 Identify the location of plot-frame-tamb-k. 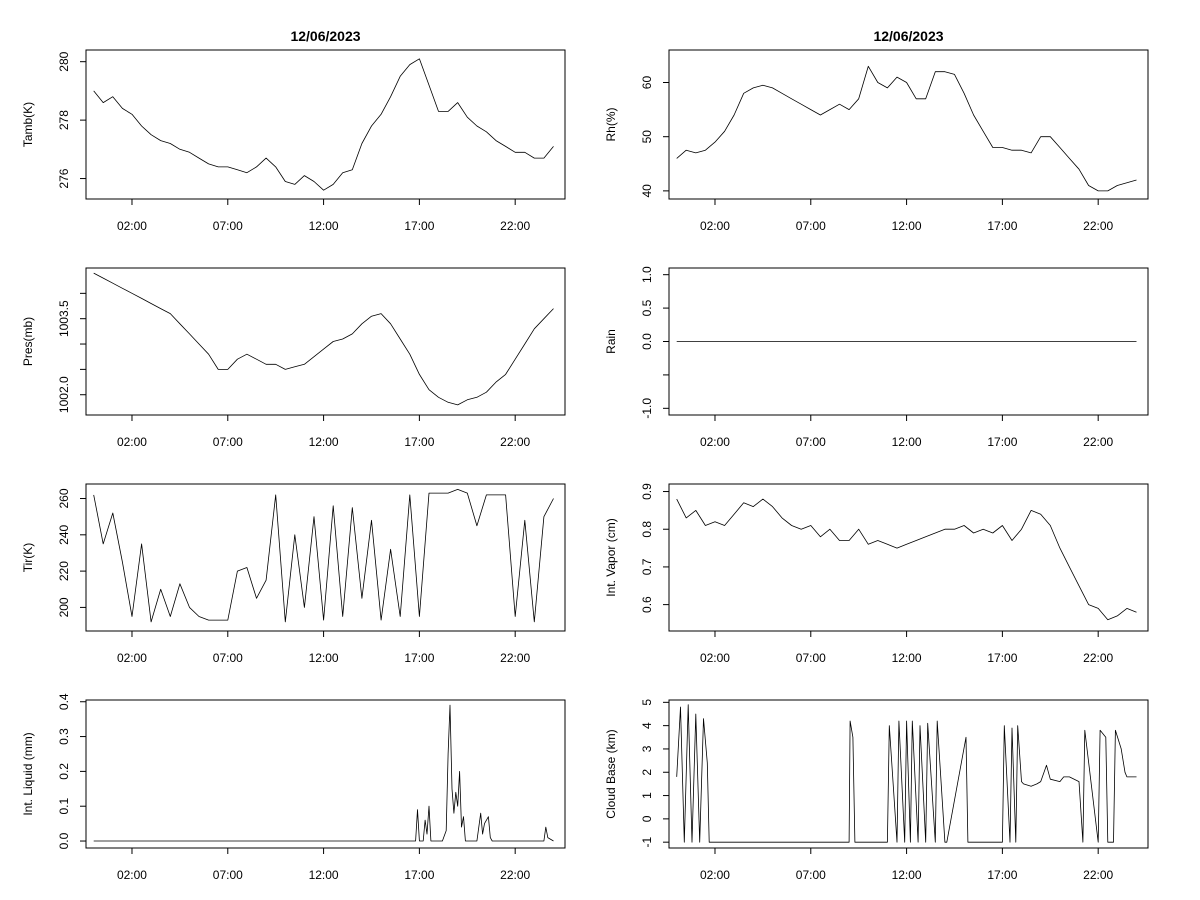
(325, 124).